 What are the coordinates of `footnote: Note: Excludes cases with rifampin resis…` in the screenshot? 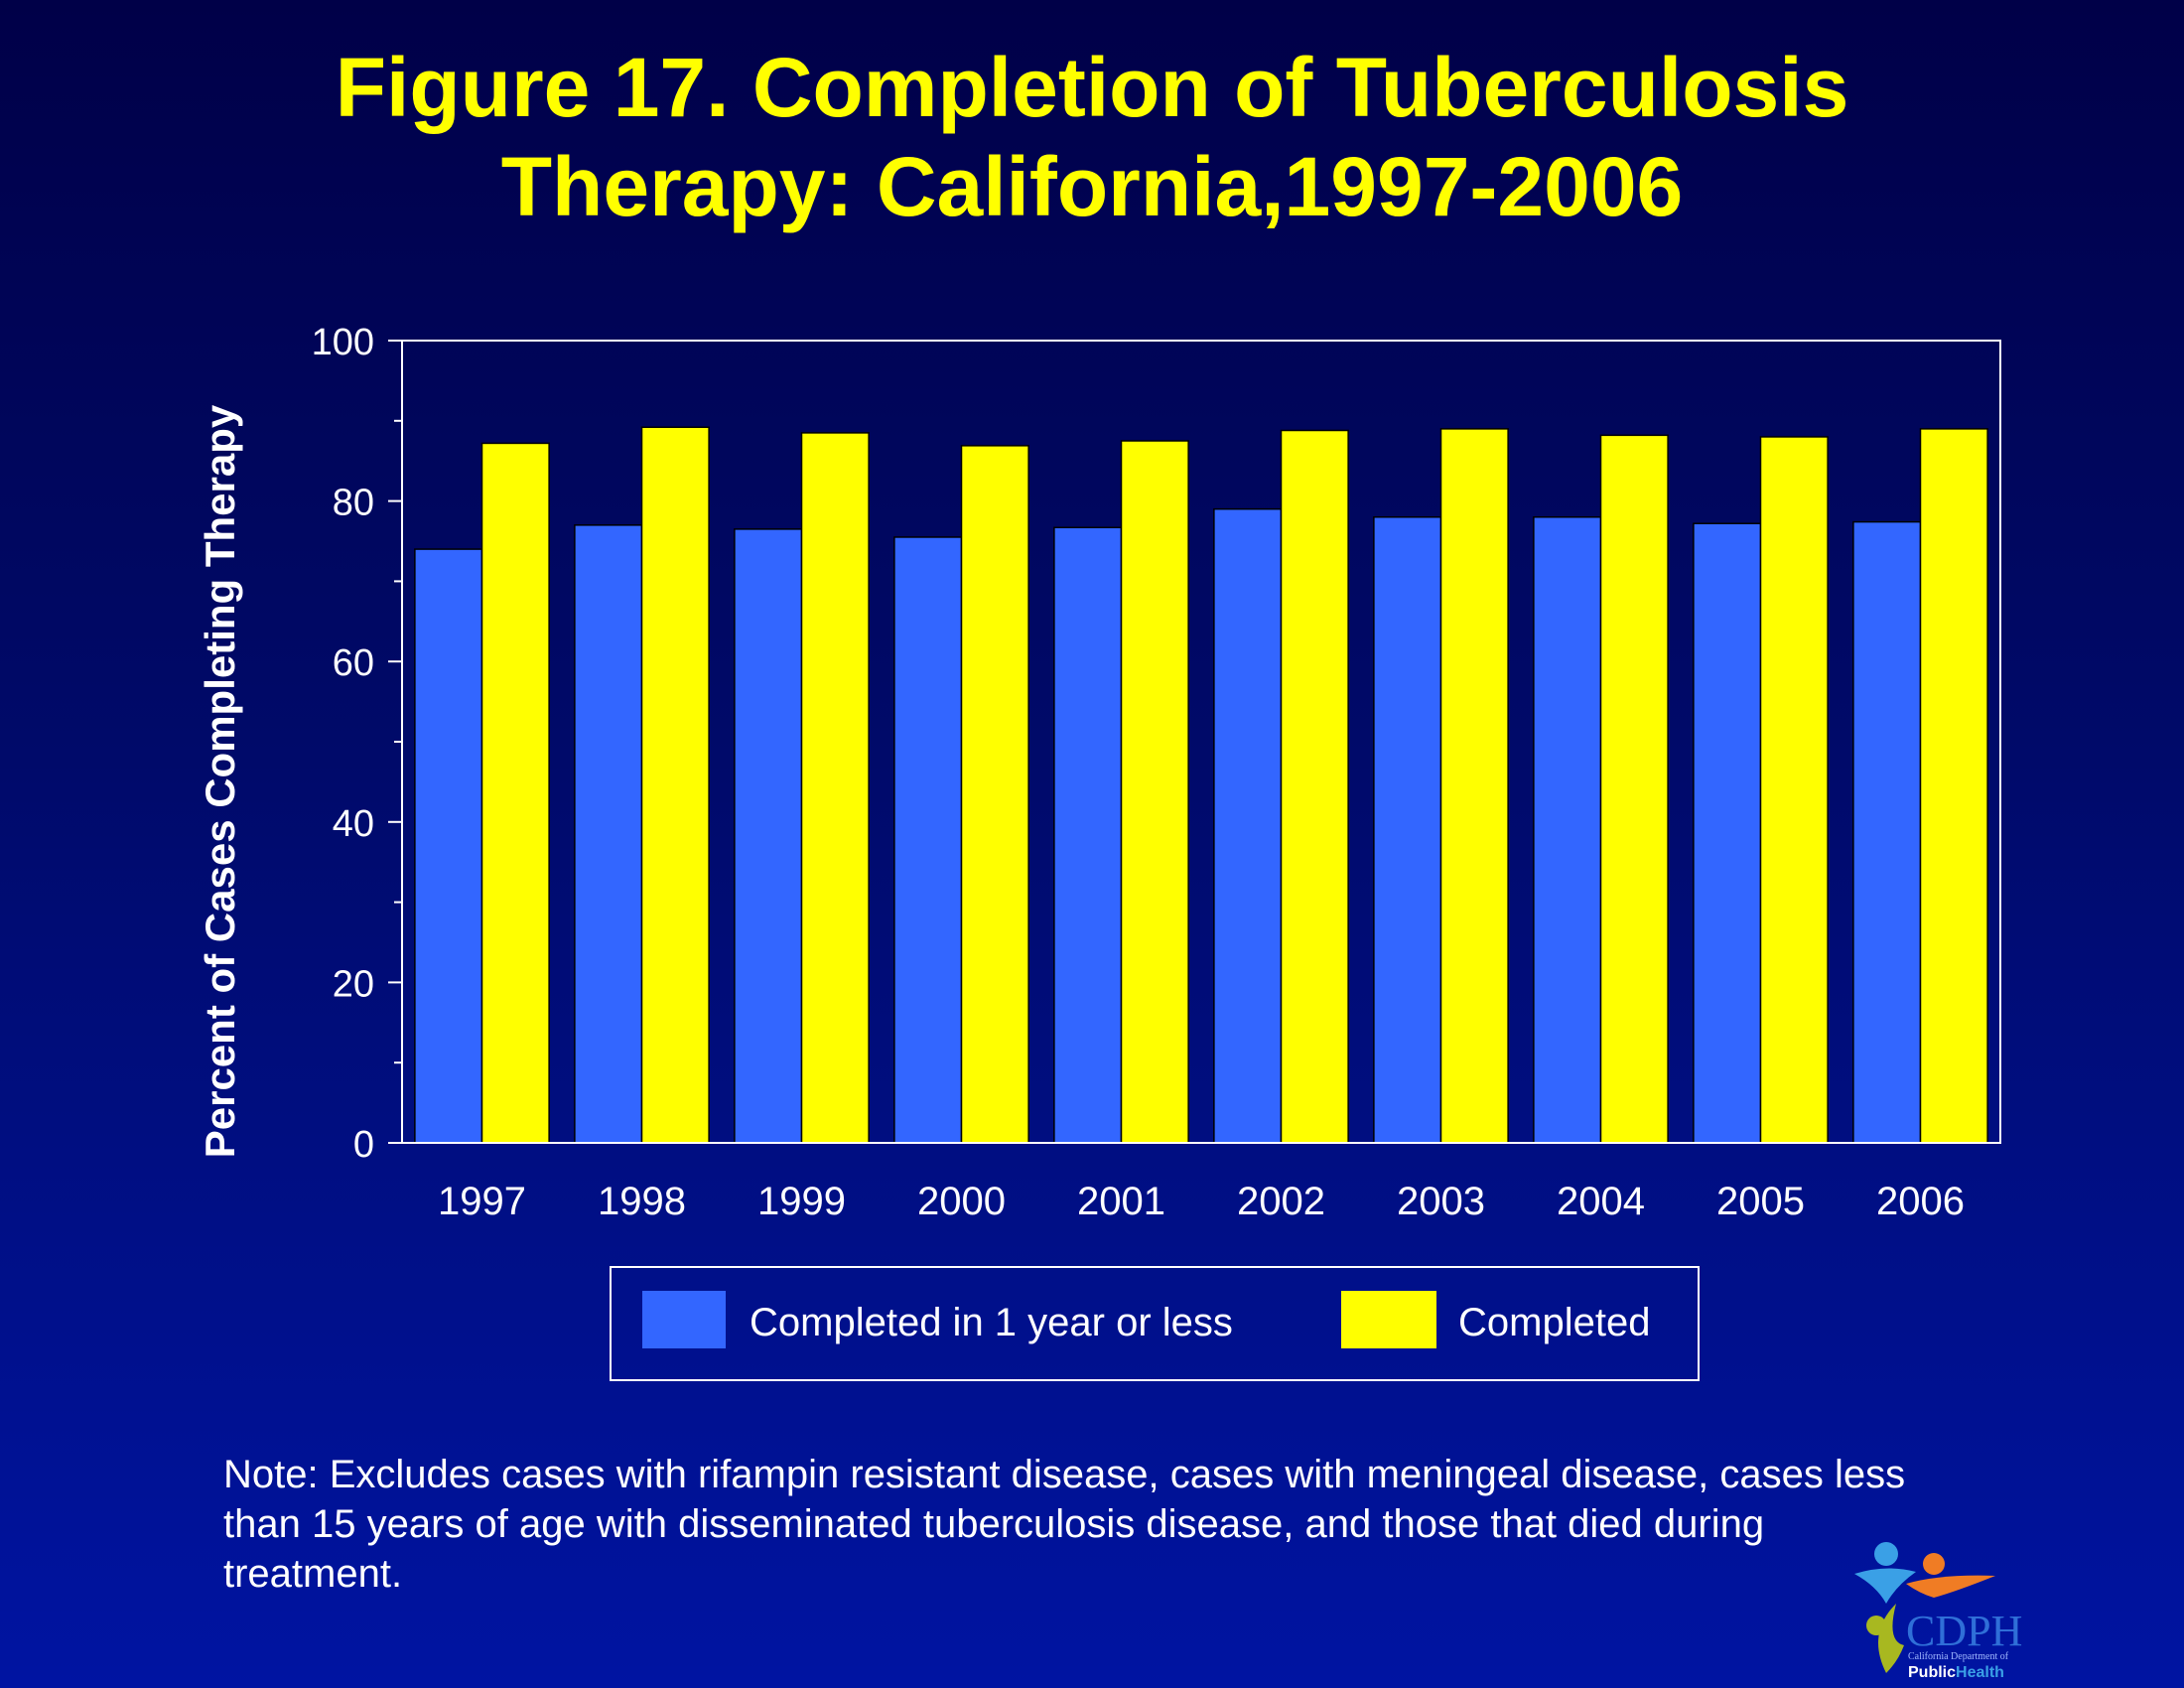 It's located at (1064, 1524).